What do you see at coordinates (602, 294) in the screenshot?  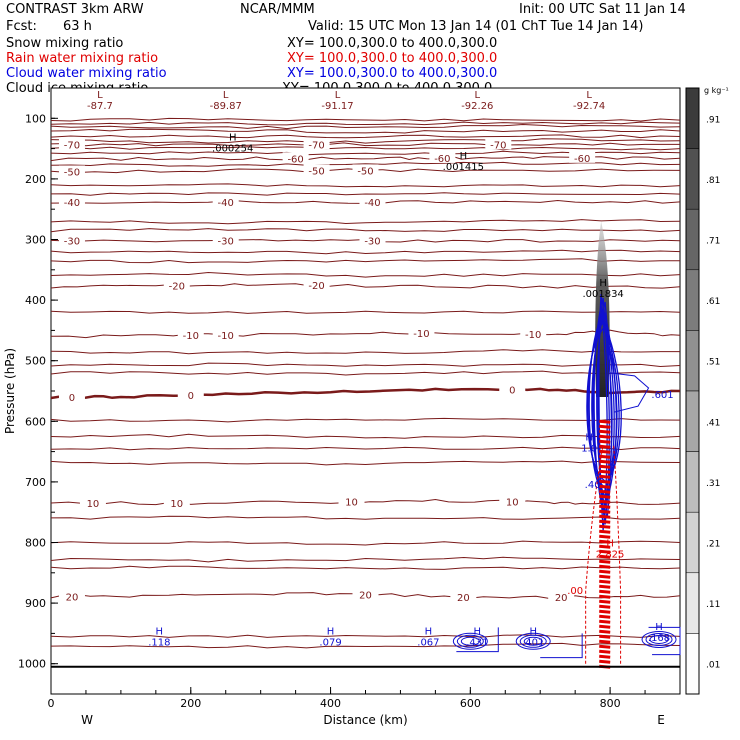 I see `snow-high-label-value: .001834` at bounding box center [602, 294].